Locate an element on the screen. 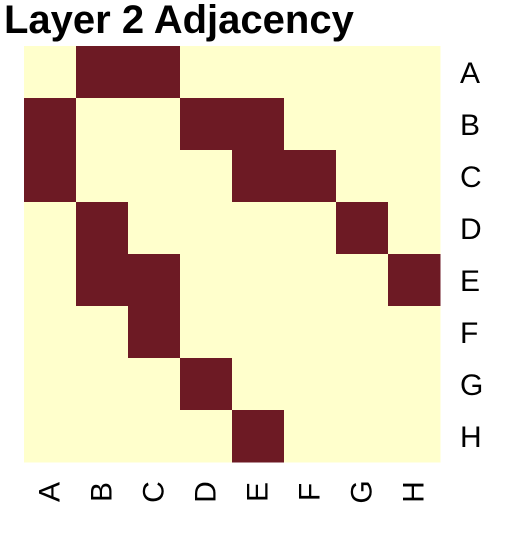 This screenshot has width=514, height=538. heatmap-cell-F-F is located at coordinates (310, 332).